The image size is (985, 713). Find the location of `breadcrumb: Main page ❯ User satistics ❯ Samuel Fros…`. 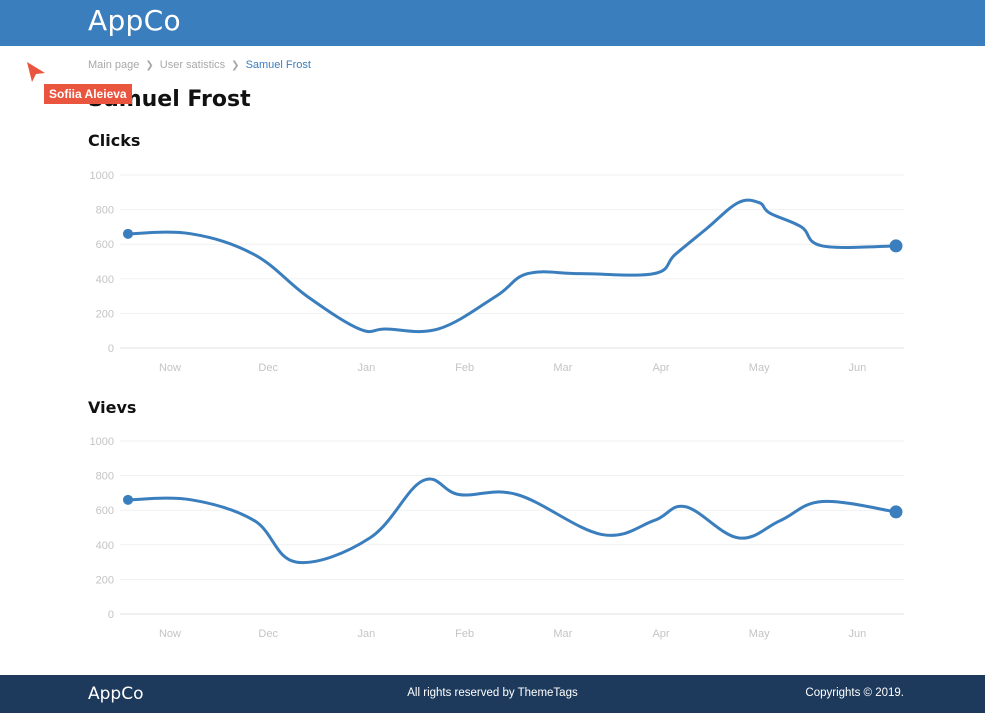

breadcrumb: Main page ❯ User satistics ❯ Samuel Fros… is located at coordinates (199, 65).